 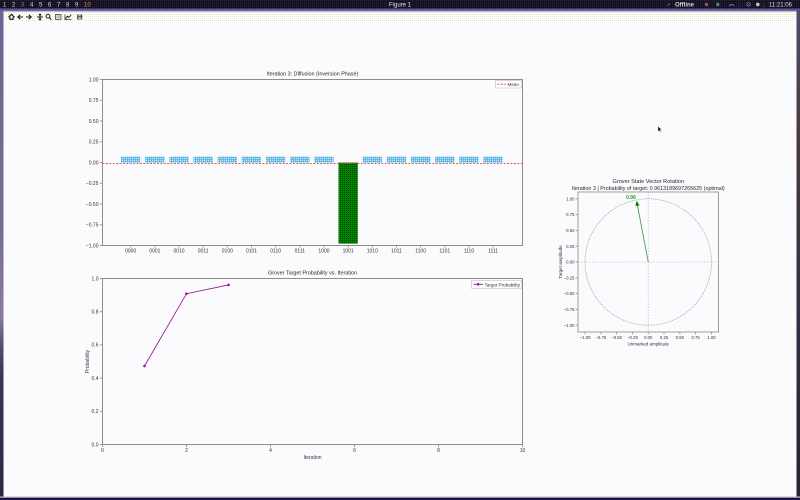 What do you see at coordinates (348, 252) in the screenshot?
I see `svg-text: 1001` at bounding box center [348, 252].